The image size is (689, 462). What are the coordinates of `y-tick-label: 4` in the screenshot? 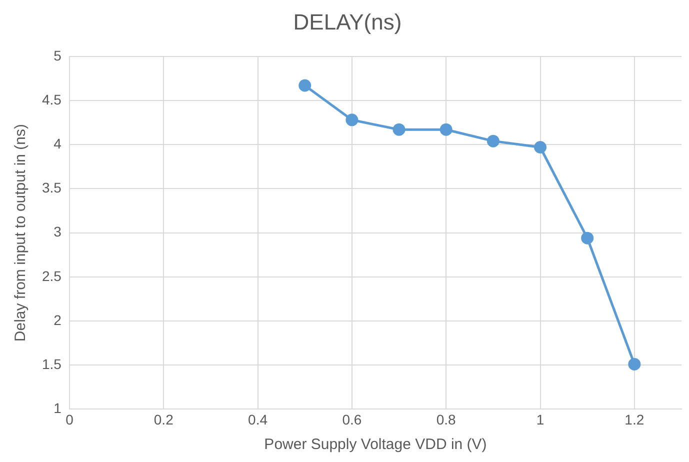 It's located at (58, 143).